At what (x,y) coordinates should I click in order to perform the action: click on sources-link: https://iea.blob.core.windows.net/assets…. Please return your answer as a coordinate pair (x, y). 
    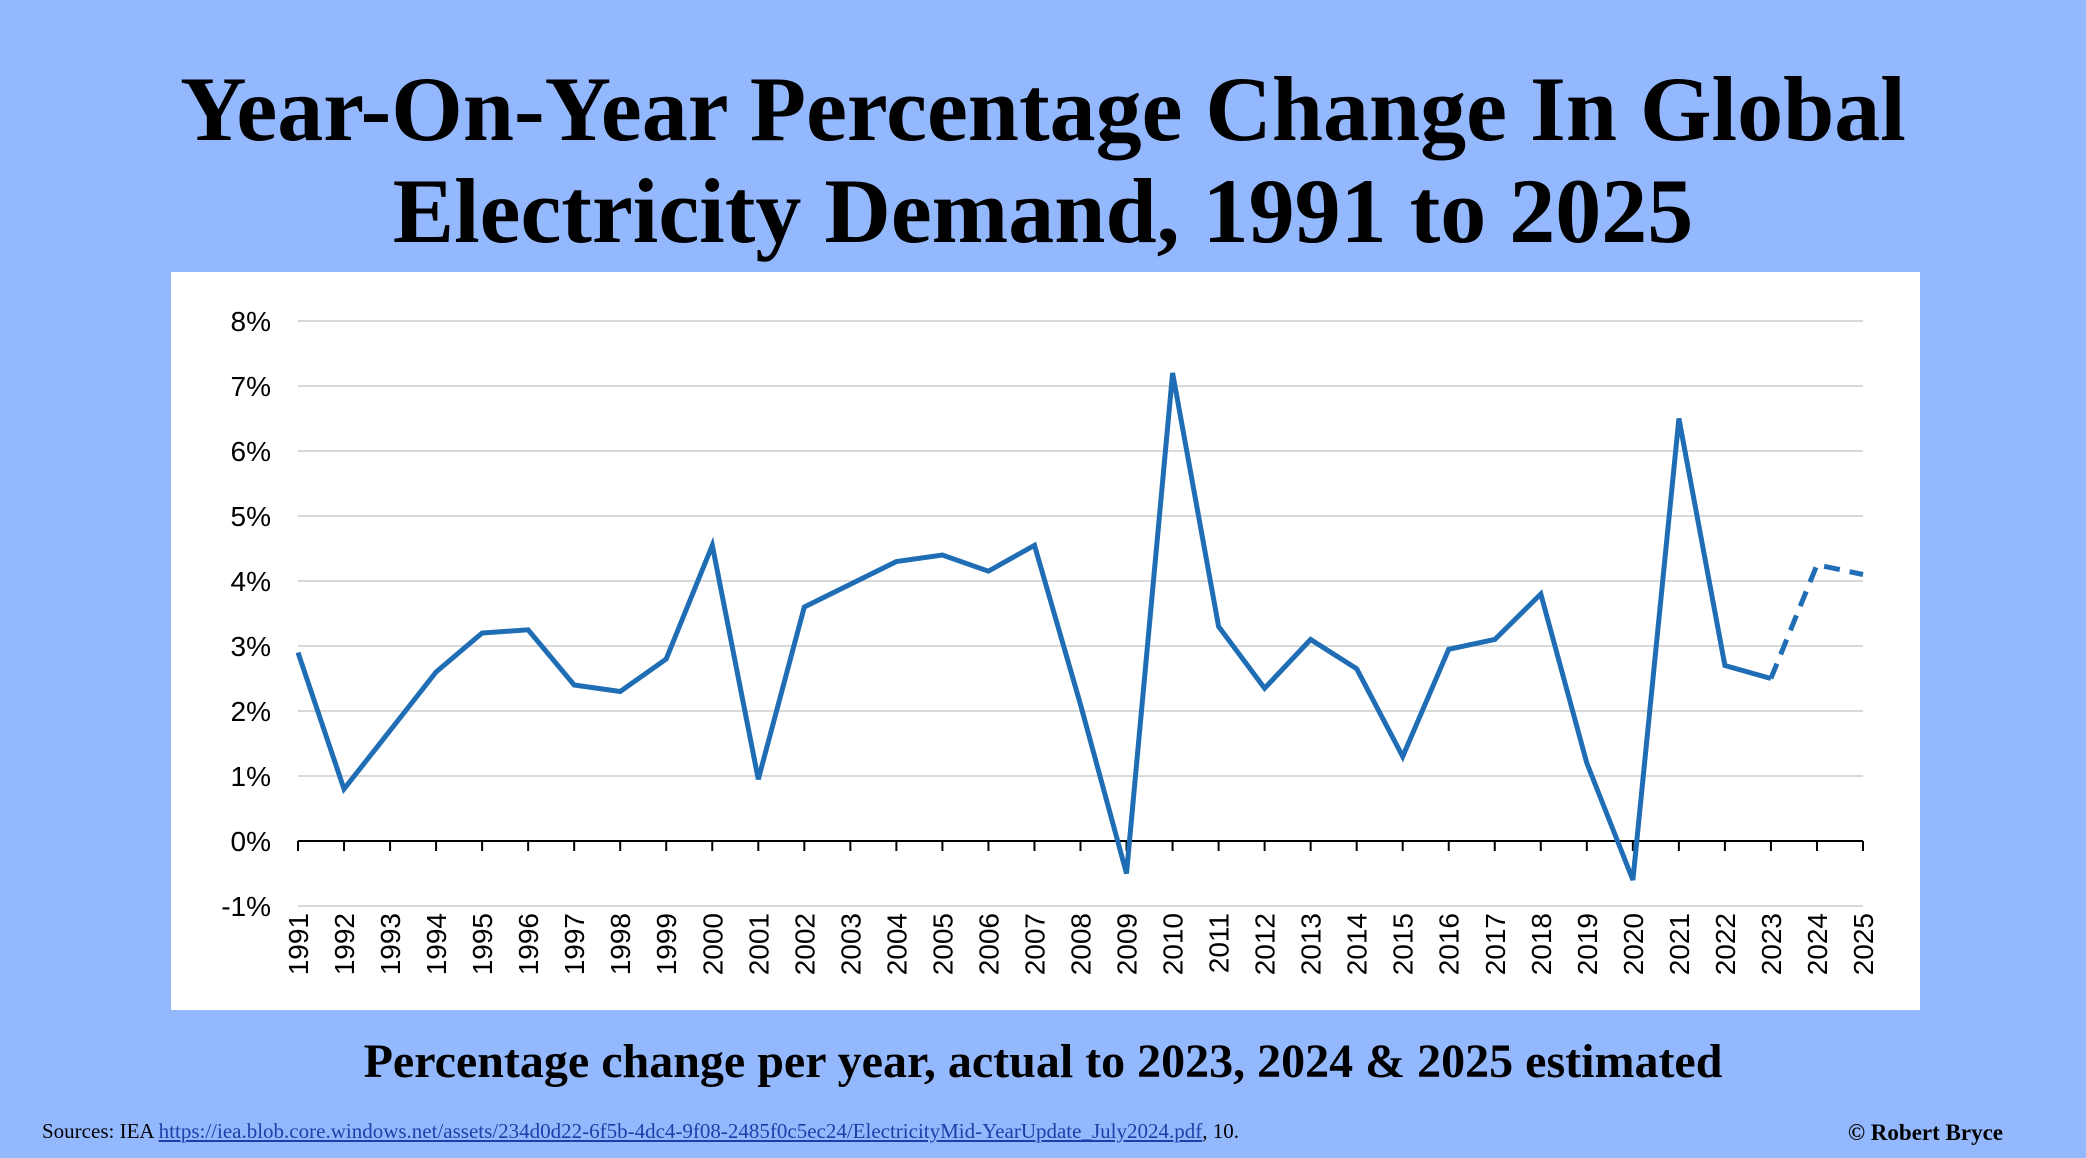
    Looking at the image, I should click on (680, 1131).